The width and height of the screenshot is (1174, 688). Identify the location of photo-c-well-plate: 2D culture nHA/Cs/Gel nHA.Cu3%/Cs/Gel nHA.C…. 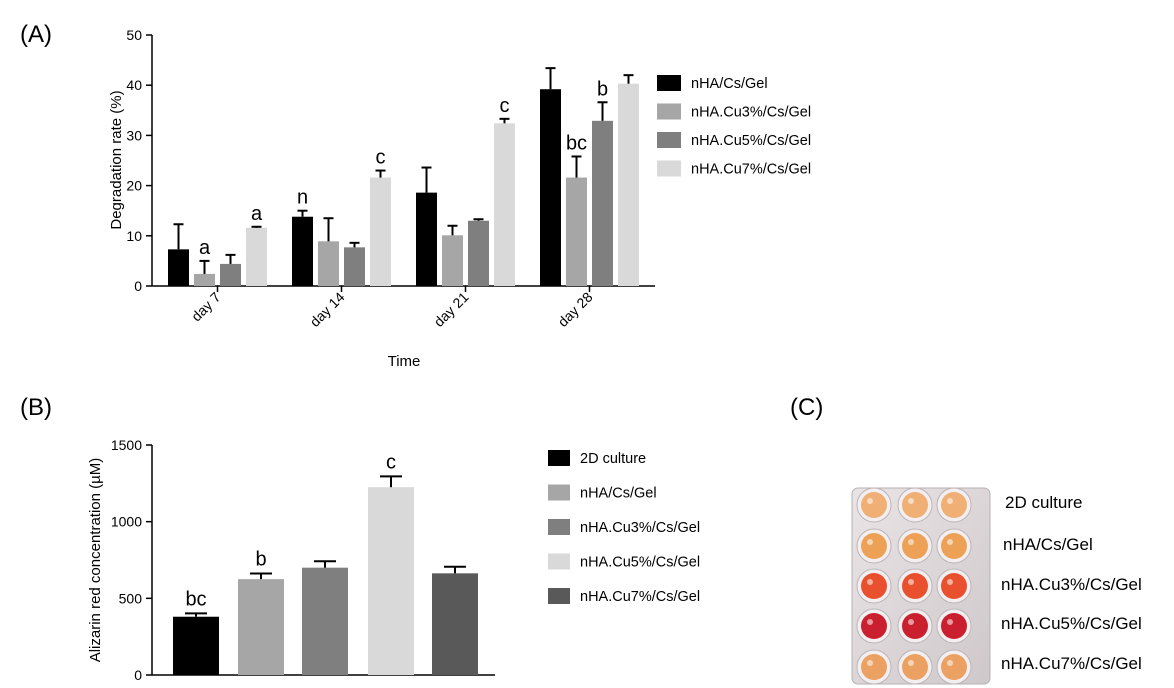
(996, 586).